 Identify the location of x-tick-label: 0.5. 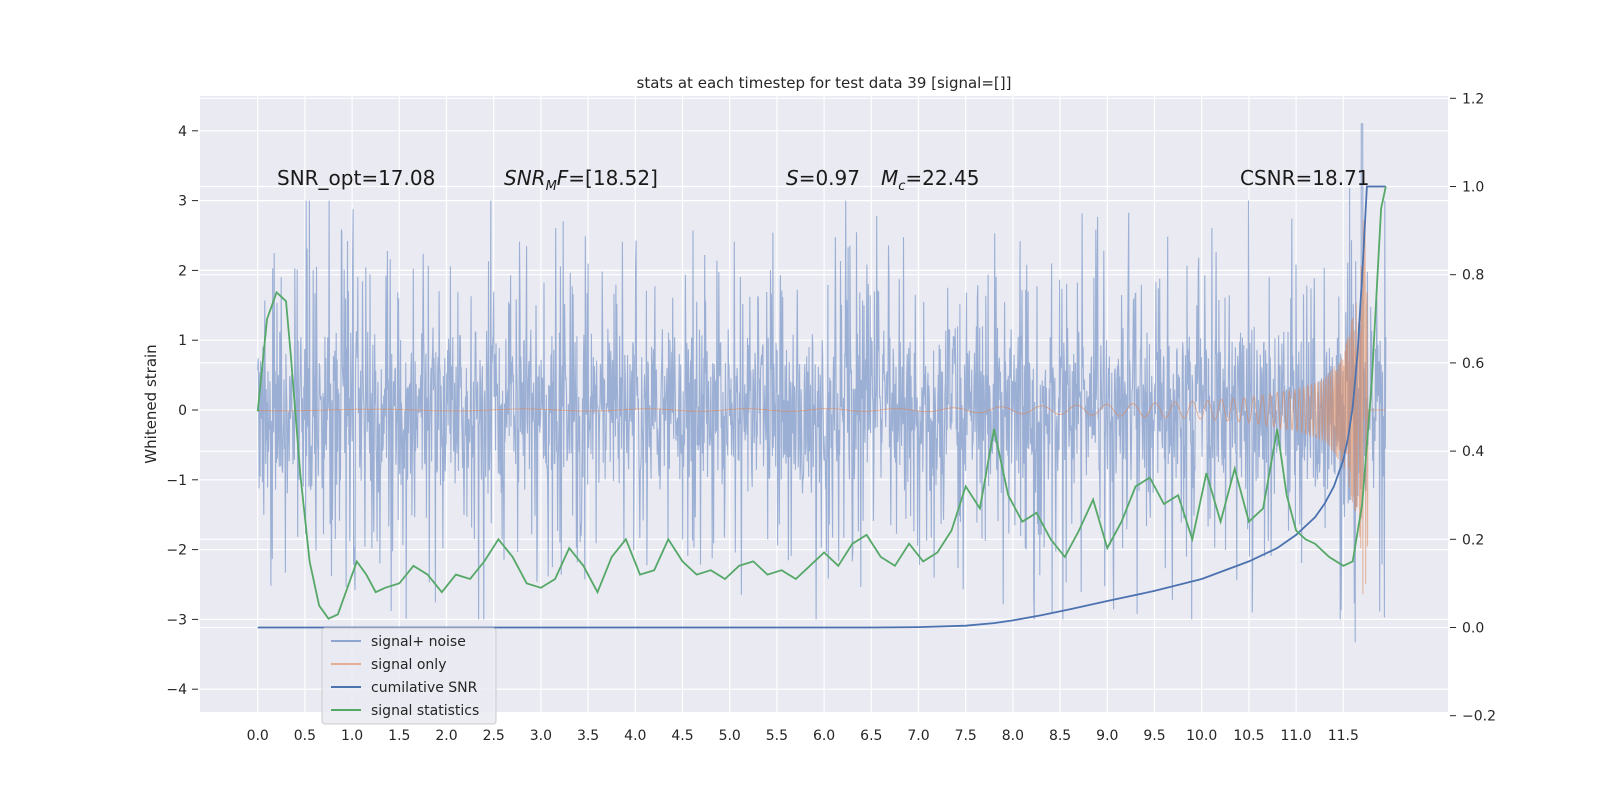
(305, 736).